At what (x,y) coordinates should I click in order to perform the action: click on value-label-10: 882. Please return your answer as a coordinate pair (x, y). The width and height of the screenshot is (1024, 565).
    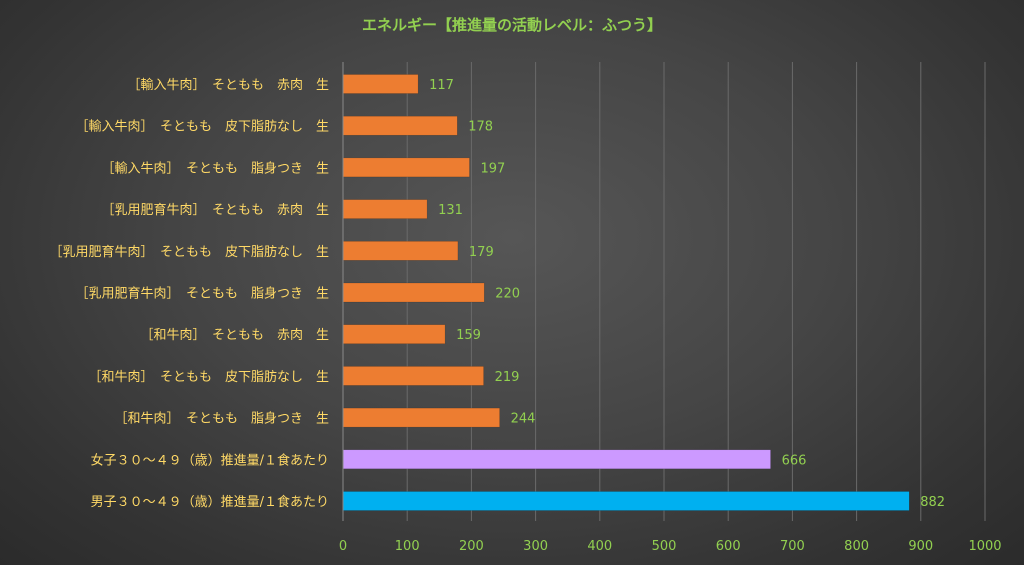
    Looking at the image, I should click on (932, 502).